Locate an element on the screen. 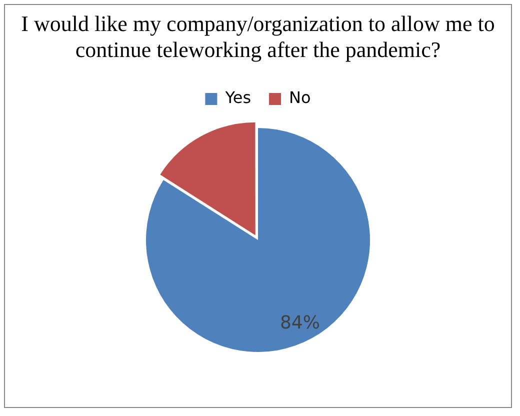  legend-label: No is located at coordinates (300, 98).